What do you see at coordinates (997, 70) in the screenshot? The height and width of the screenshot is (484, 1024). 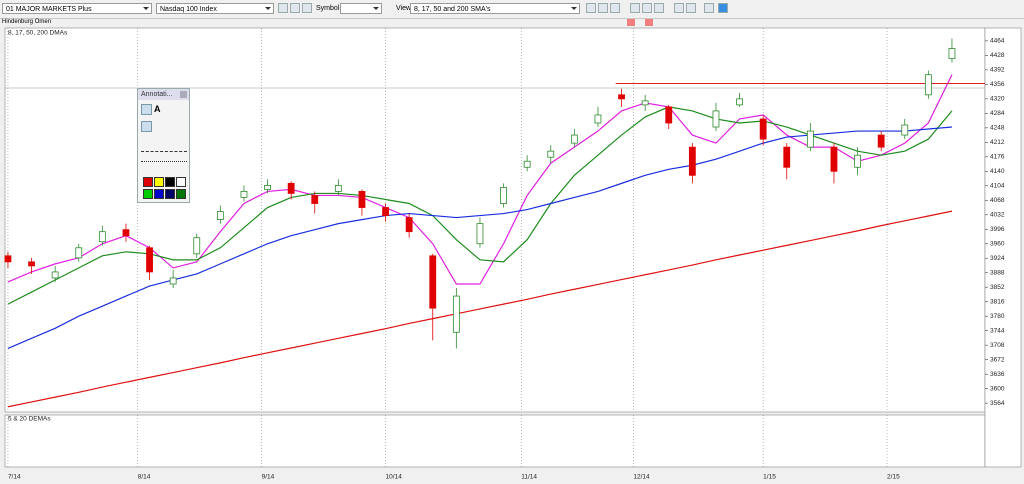 I see `y-tick-label: 4392` at bounding box center [997, 70].